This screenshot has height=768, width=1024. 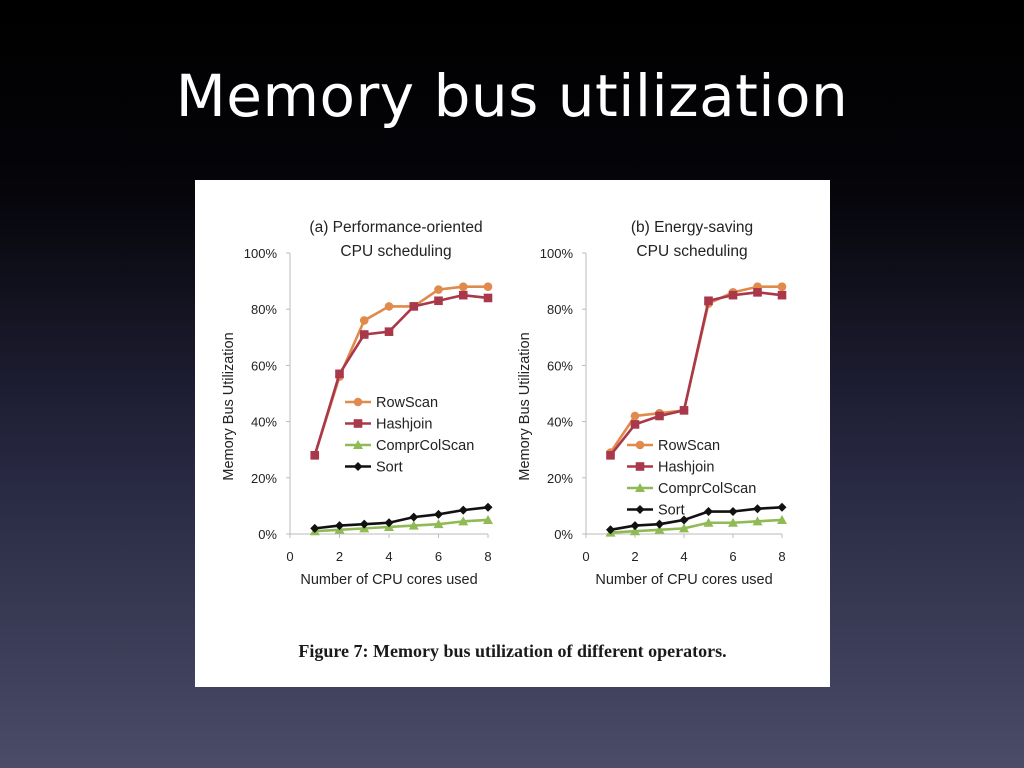 What do you see at coordinates (401, 375) in the screenshot?
I see `series-hashjoin` at bounding box center [401, 375].